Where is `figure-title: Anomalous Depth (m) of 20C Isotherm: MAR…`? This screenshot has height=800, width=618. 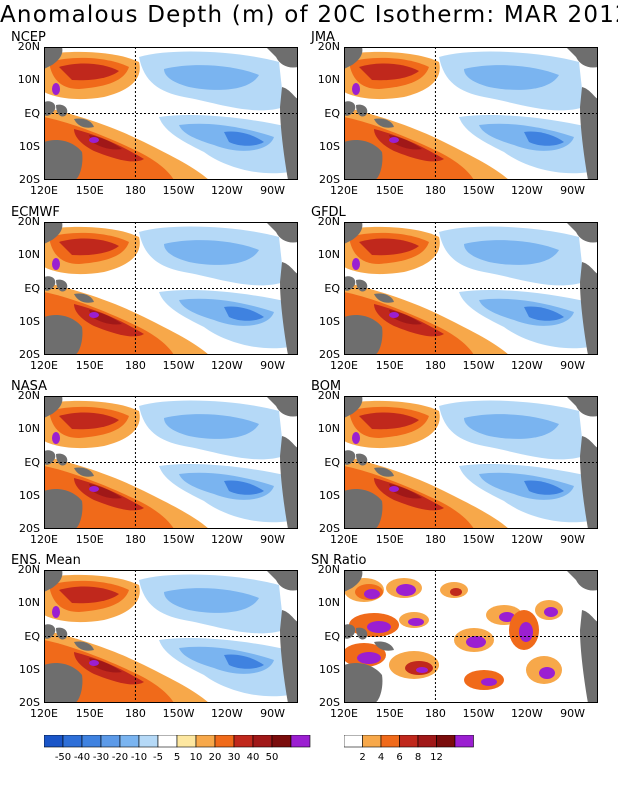 figure-title: Anomalous Depth (m) of 20C Isotherm: MAR… is located at coordinates (309, 15).